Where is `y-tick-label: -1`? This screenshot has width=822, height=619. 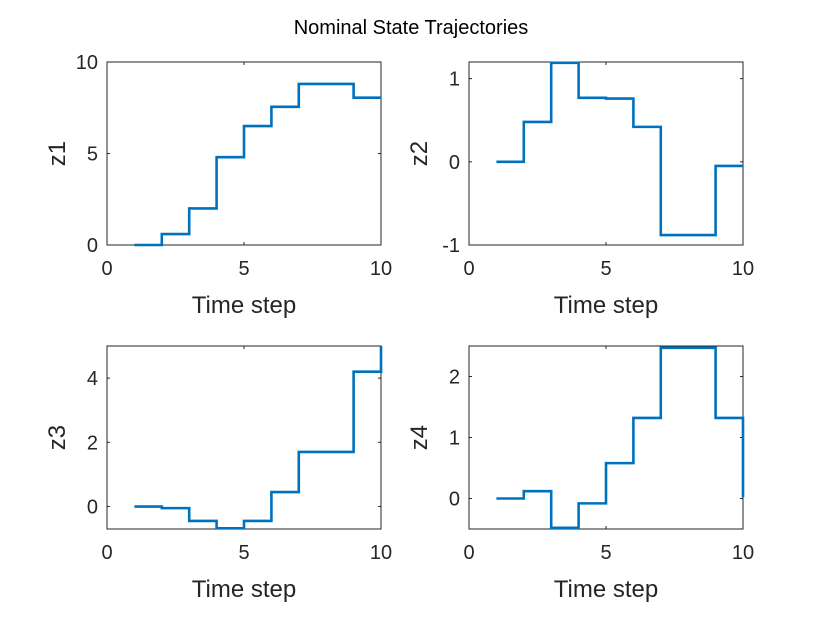 y-tick-label: -1 is located at coordinates (451, 246).